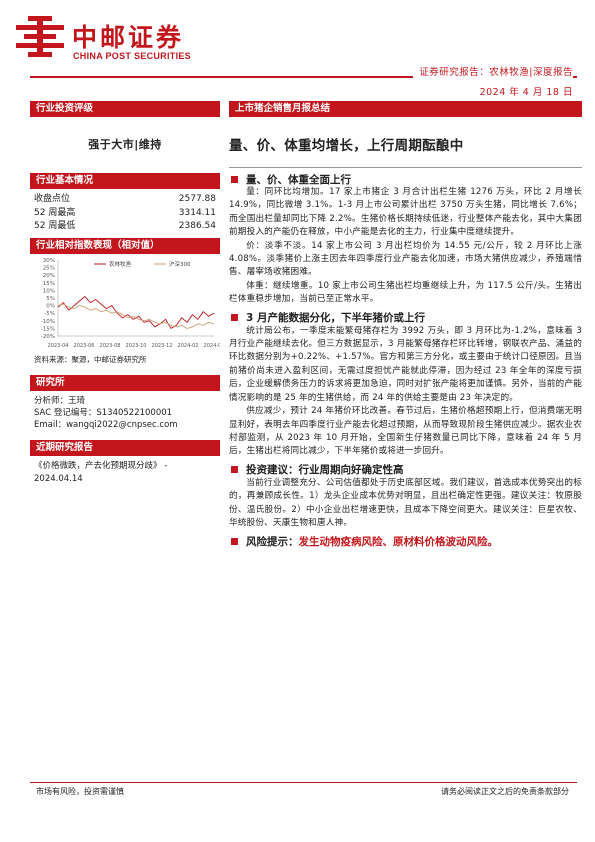 The width and height of the screenshot is (595, 842). Describe the element at coordinates (180, 264) in the screenshot. I see `legend-label: 沪深300` at that location.